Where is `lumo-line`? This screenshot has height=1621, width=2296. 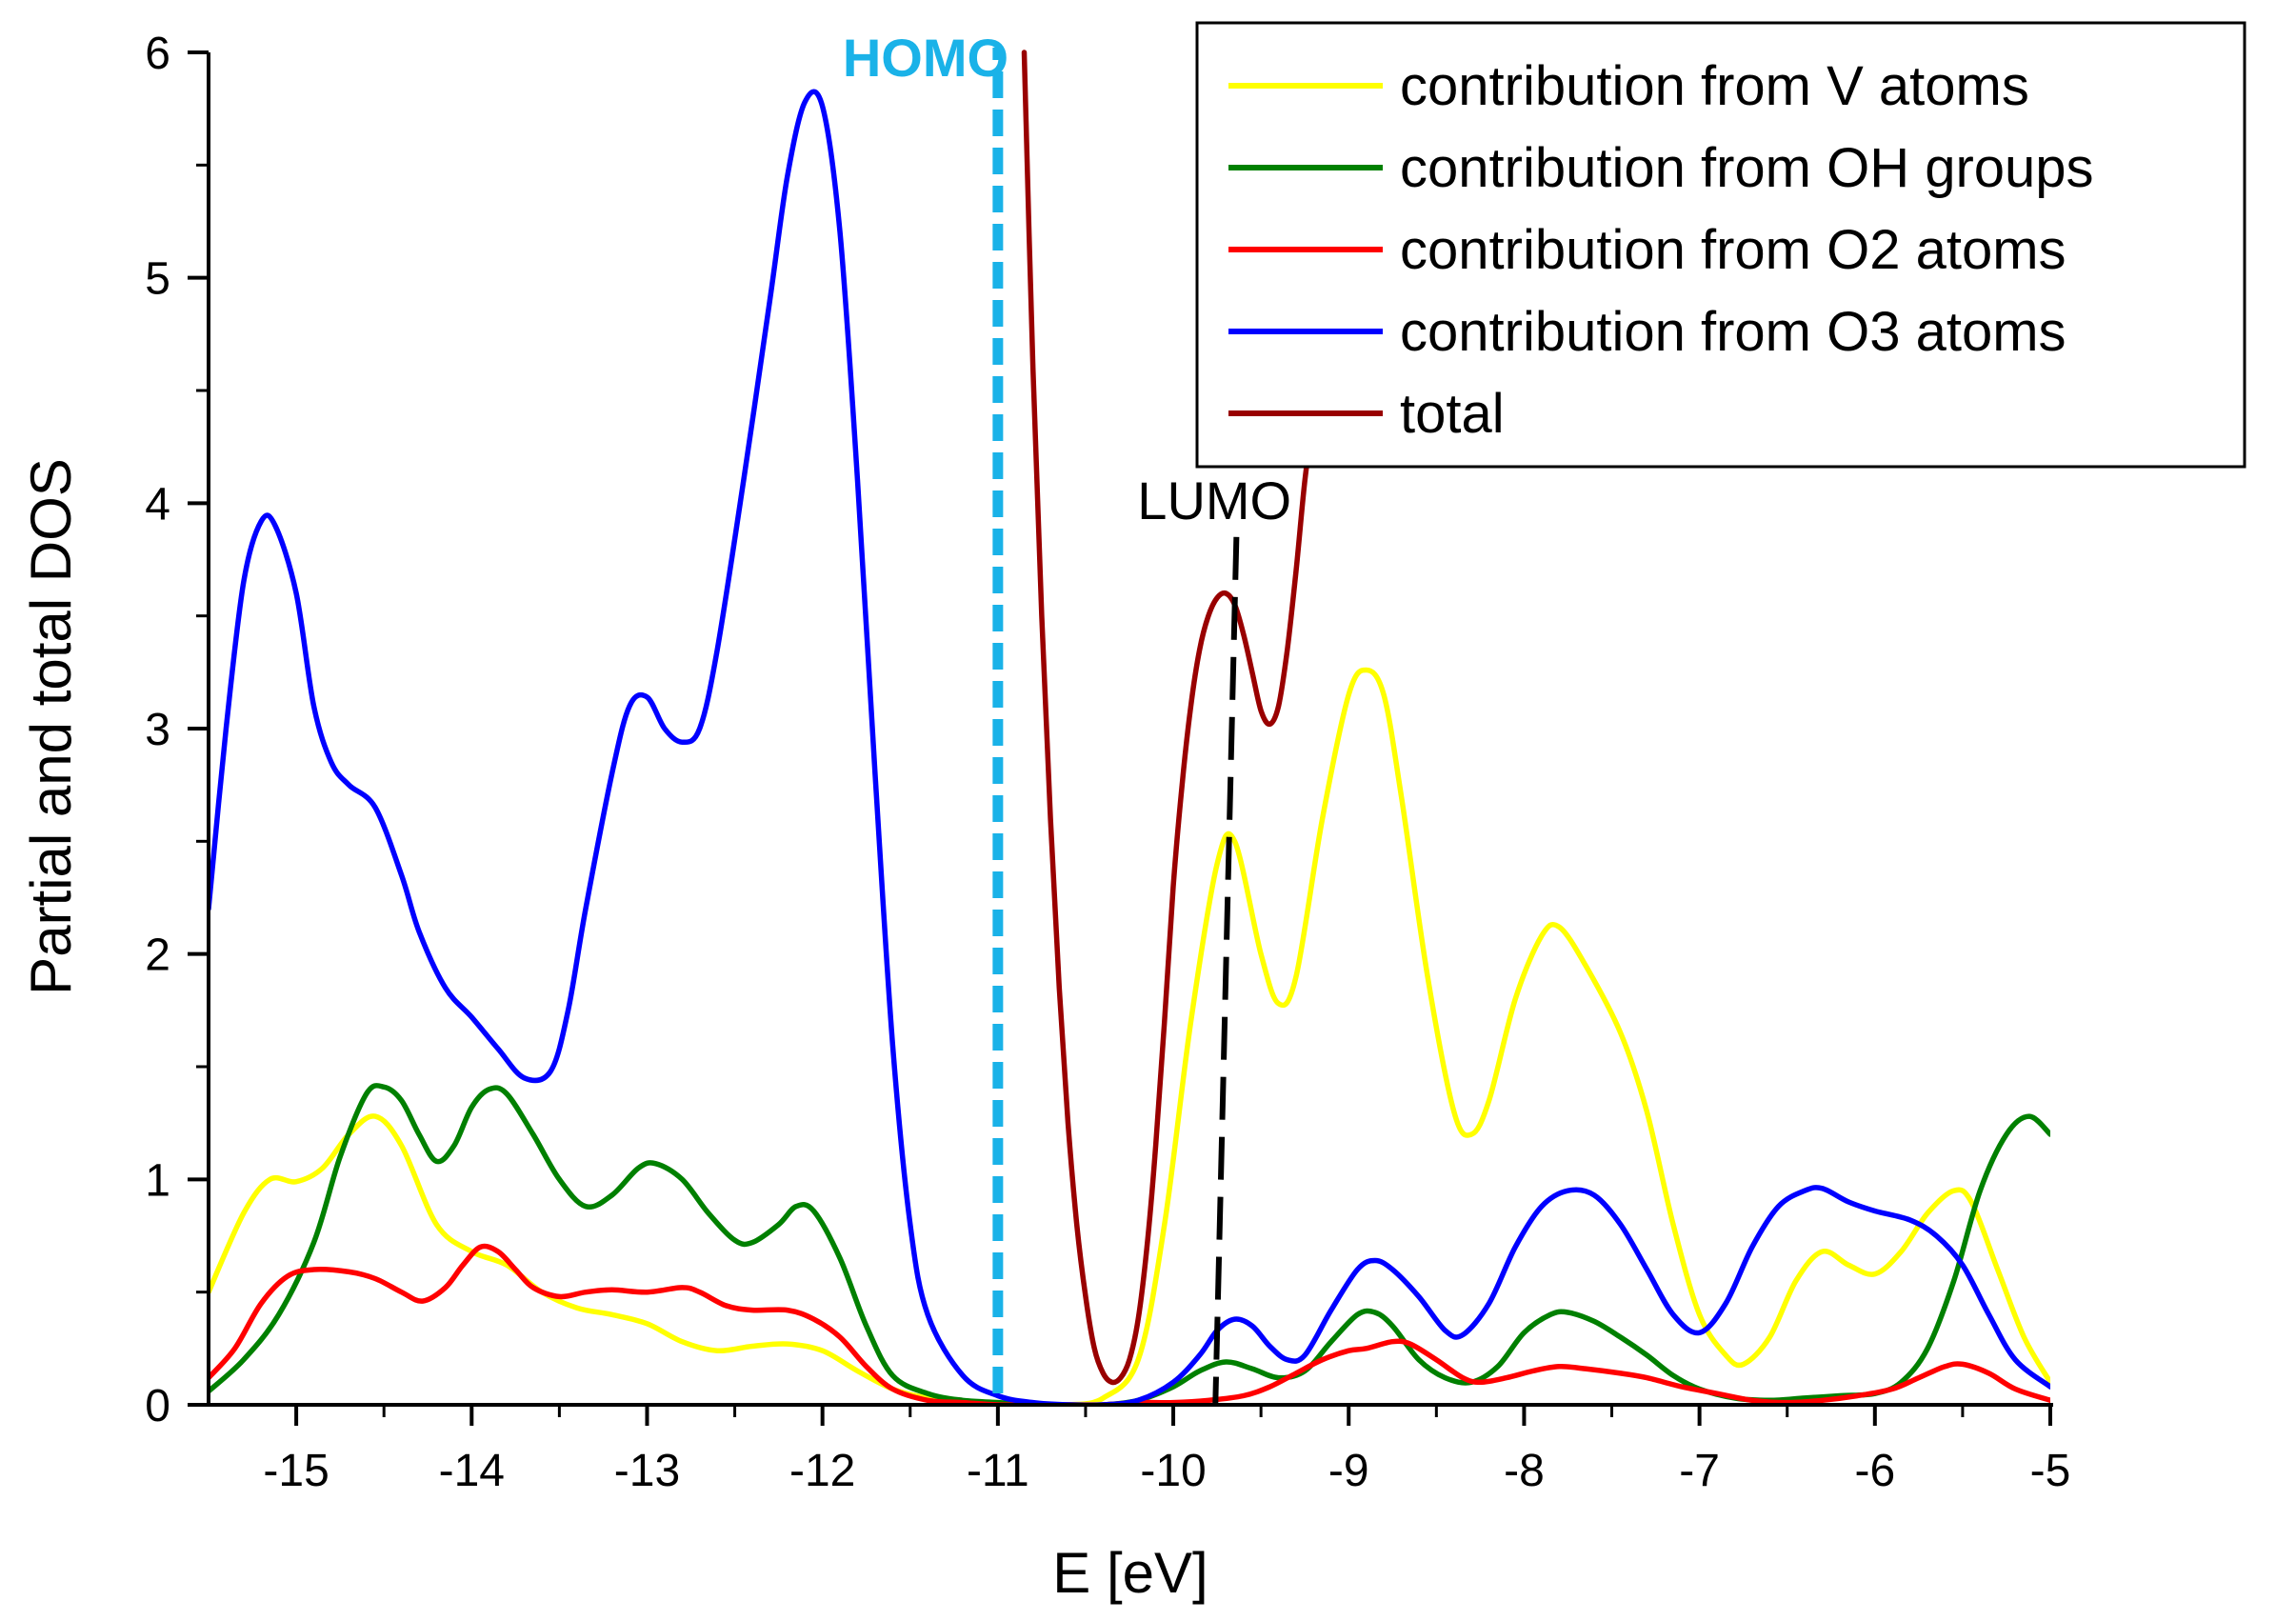 lumo-line is located at coordinates (1226, 970).